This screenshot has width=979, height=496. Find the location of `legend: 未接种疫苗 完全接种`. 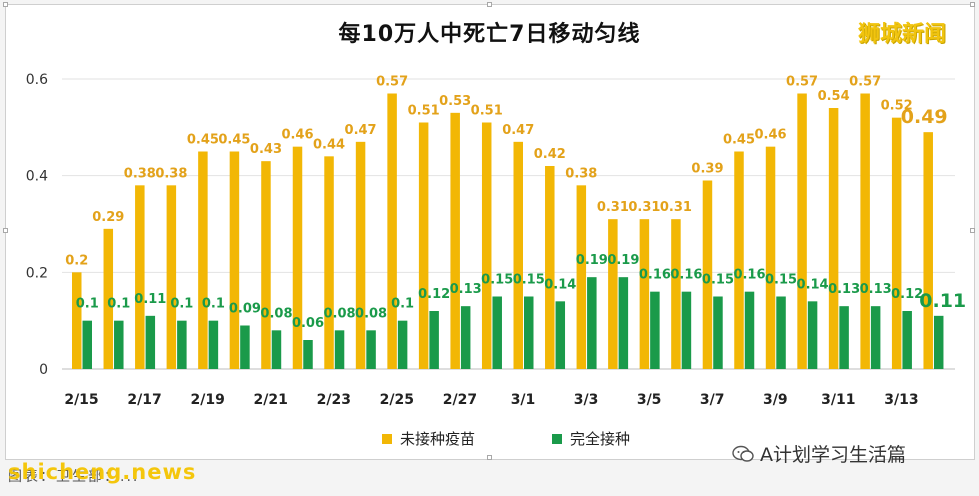

legend: 未接种疫苗 完全接种 is located at coordinates (489, 438).